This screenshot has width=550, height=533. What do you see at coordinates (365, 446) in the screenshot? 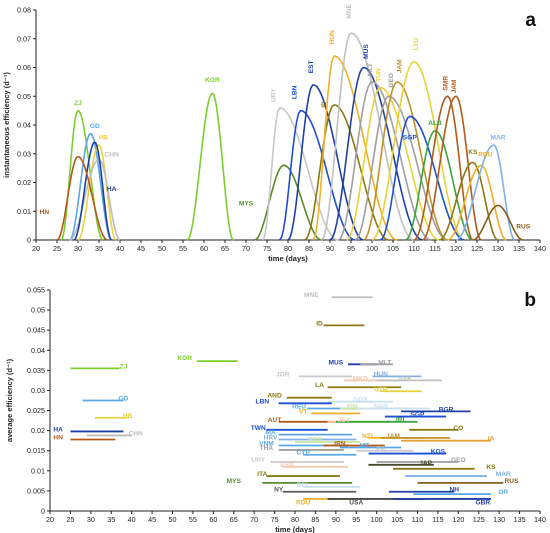
I see `series-label-mt: MT` at bounding box center [365, 446].